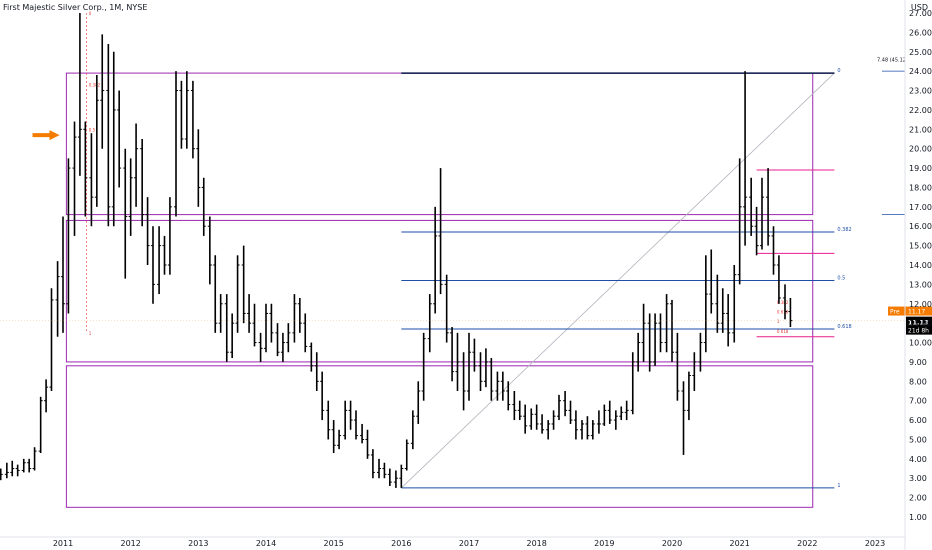 Image resolution: width=932 pixels, height=550 pixels. Describe the element at coordinates (844, 327) in the screenshot. I see `fib-level-label: 0.618` at that location.